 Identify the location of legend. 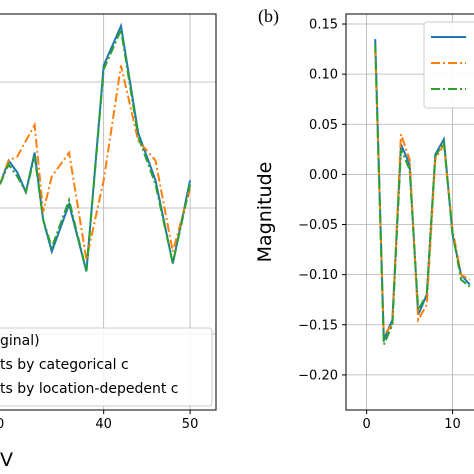
(448, 65).